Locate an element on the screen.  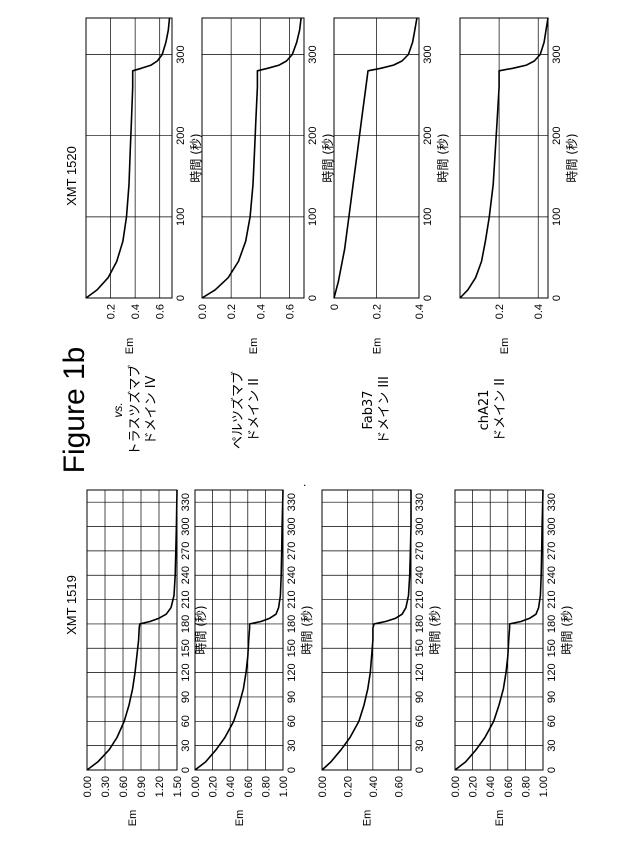
y-tick-label: 0.0 is located at coordinates (203, 311).